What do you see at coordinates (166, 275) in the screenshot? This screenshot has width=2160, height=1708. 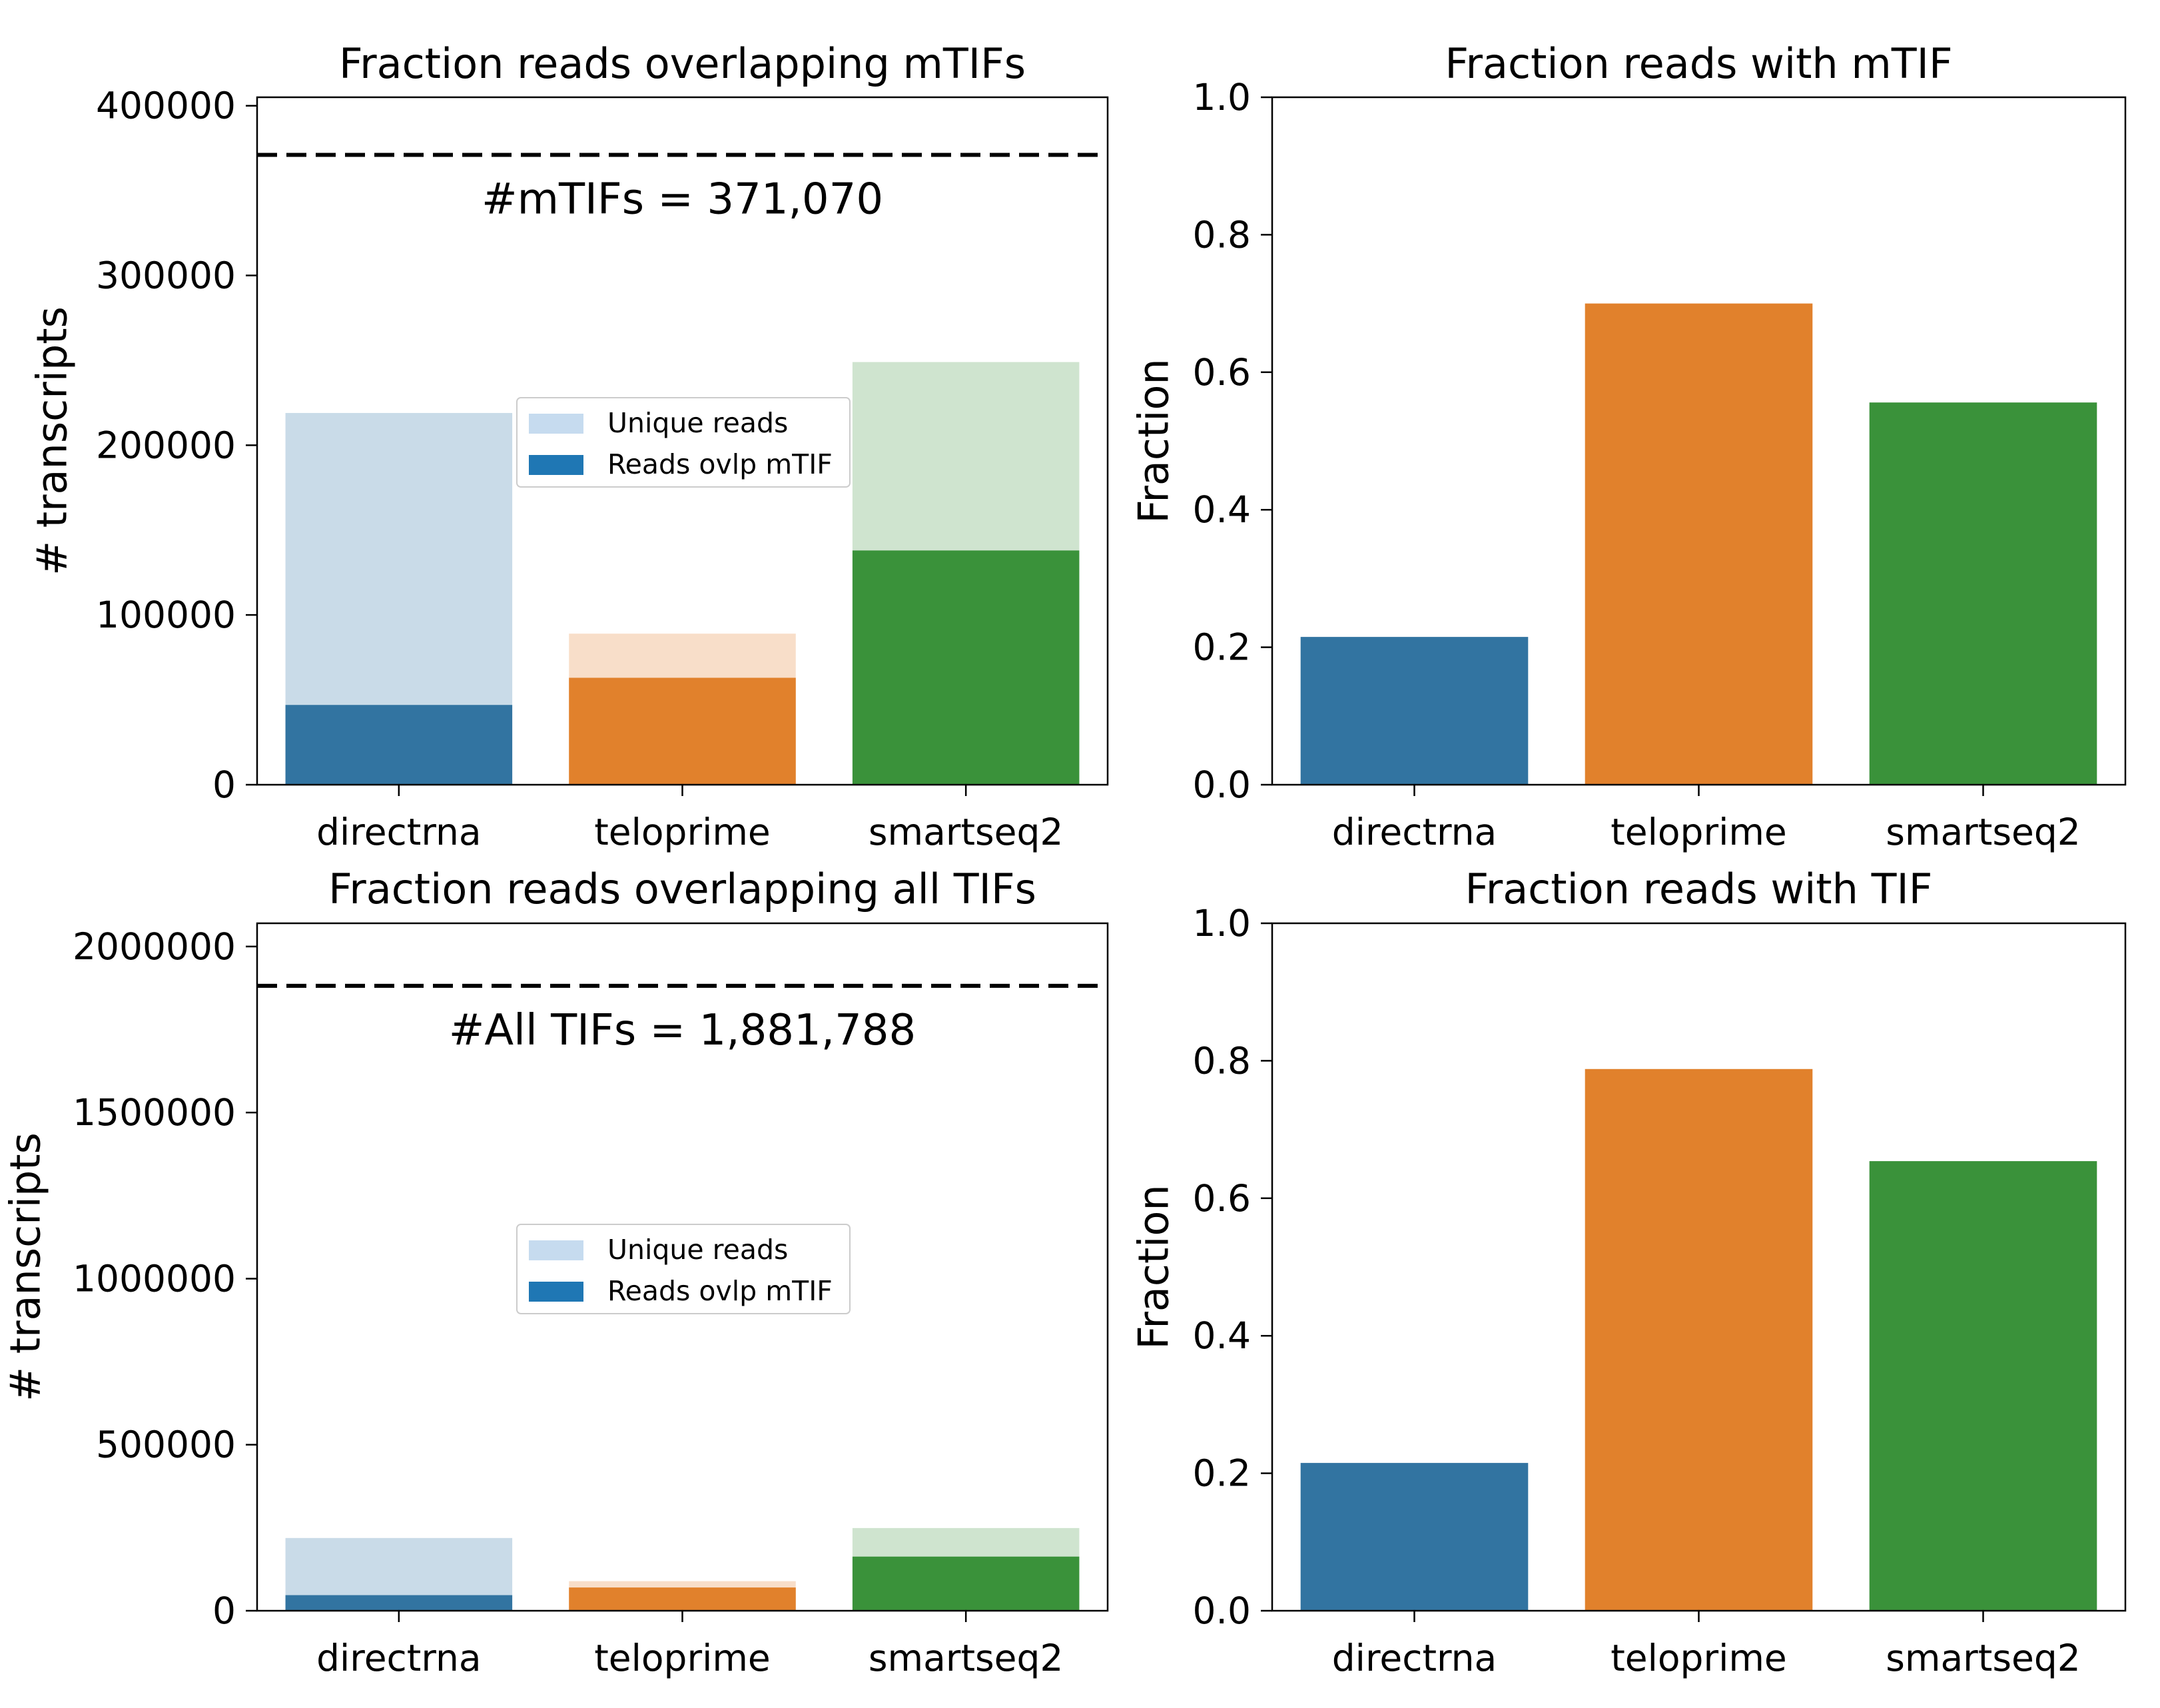 I see `y-tick-label: 300000` at bounding box center [166, 275].